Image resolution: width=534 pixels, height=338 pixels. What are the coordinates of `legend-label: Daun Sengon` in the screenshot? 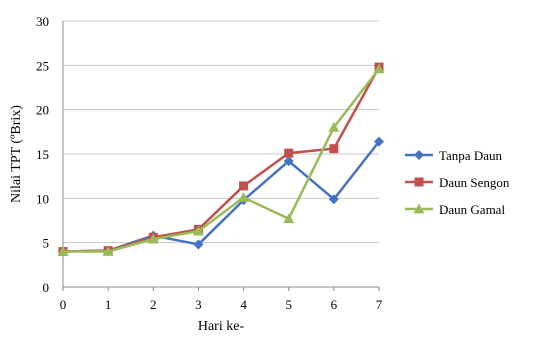 It's located at (474, 182).